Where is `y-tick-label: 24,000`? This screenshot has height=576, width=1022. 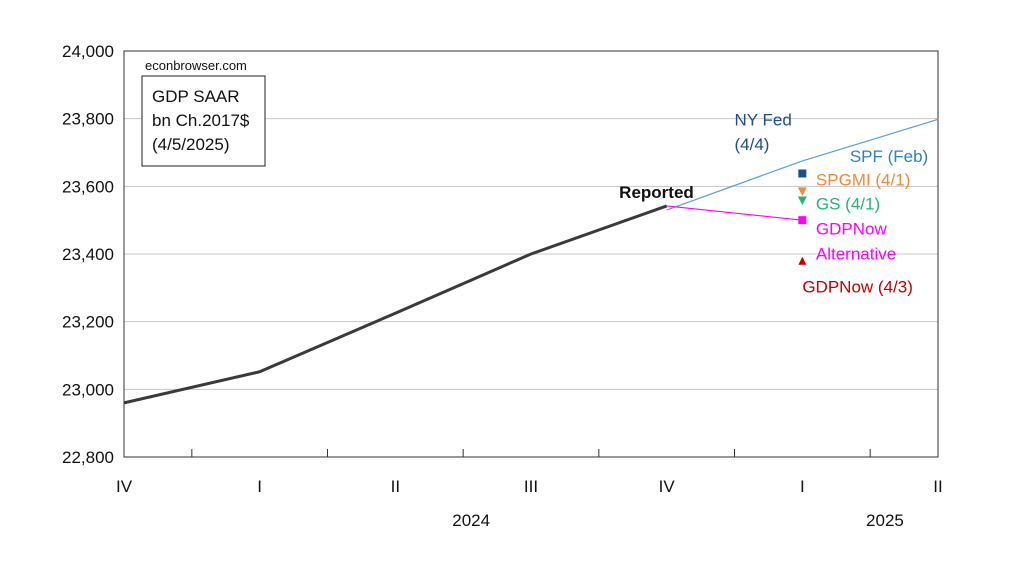 y-tick-label: 24,000 is located at coordinates (88, 51).